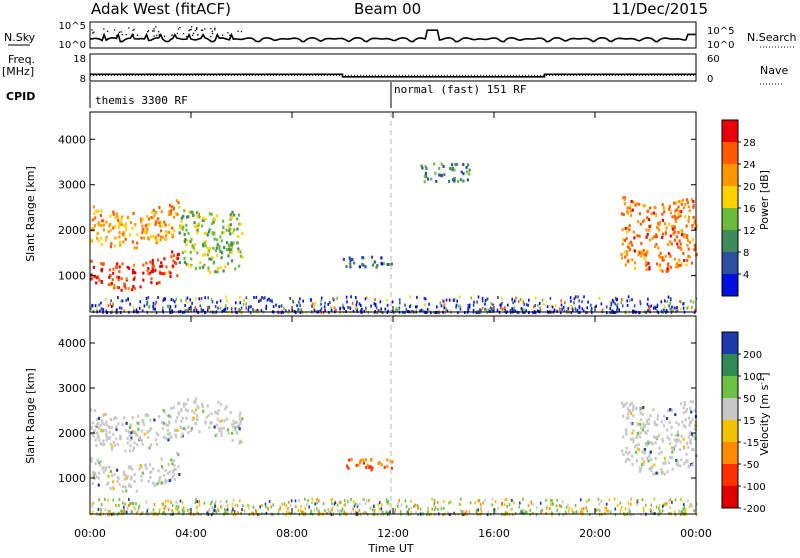 The image size is (800, 558). Describe the element at coordinates (761, 381) in the screenshot. I see `velocity-label-sup: -1` at that location.